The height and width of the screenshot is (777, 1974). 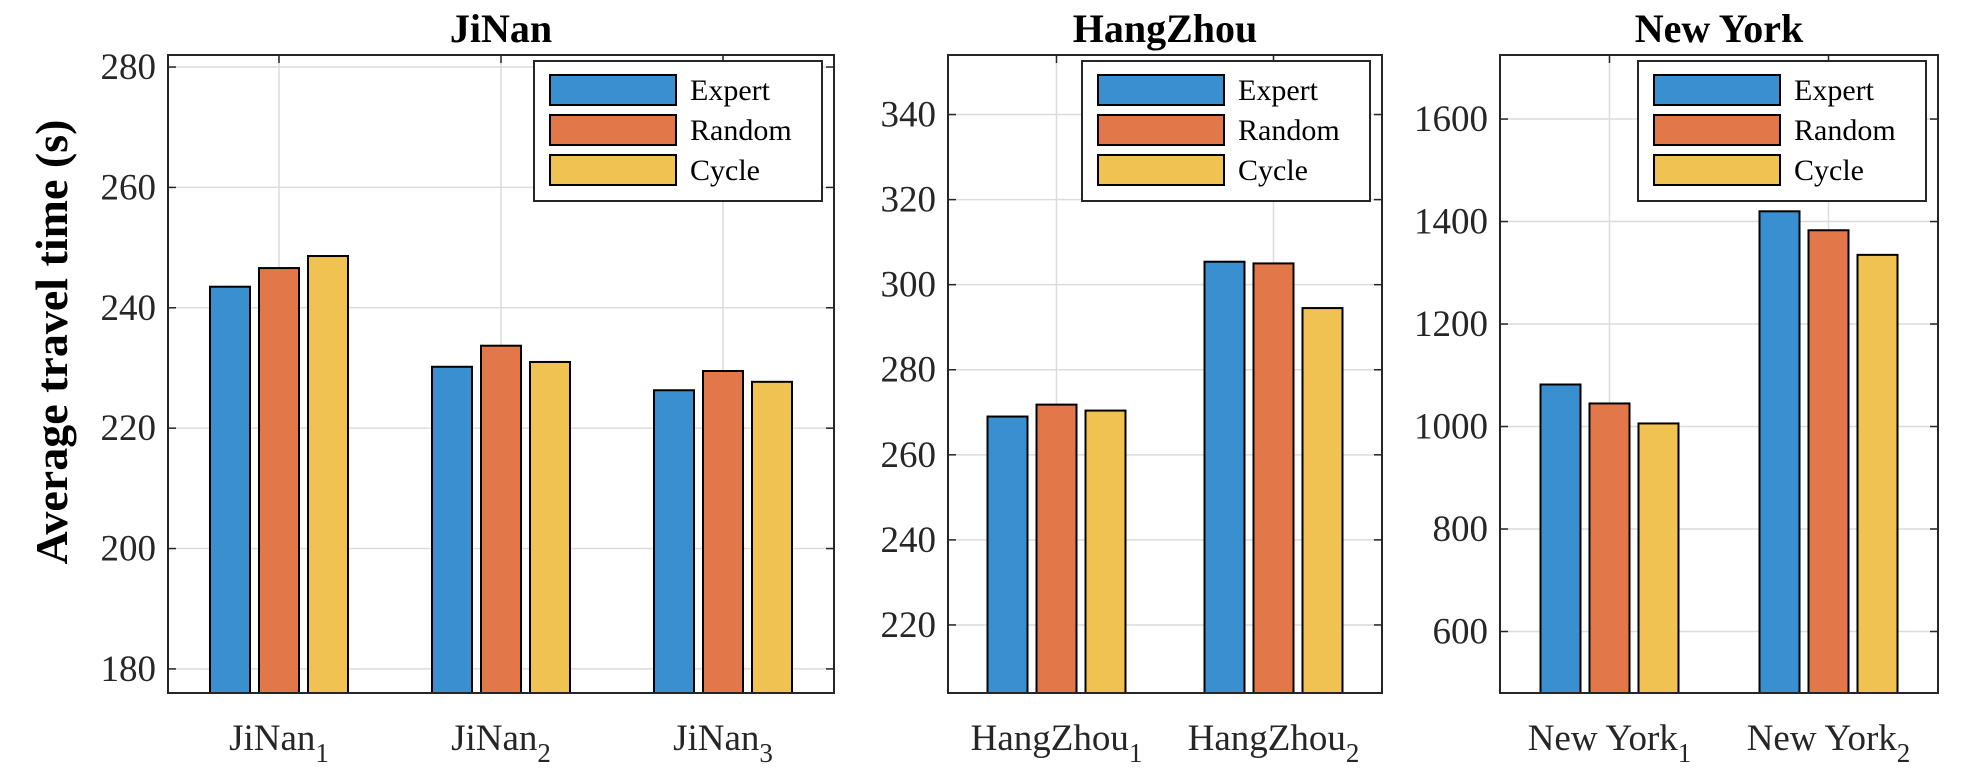 I want to click on panel-title: JiNan, so click(x=501, y=28).